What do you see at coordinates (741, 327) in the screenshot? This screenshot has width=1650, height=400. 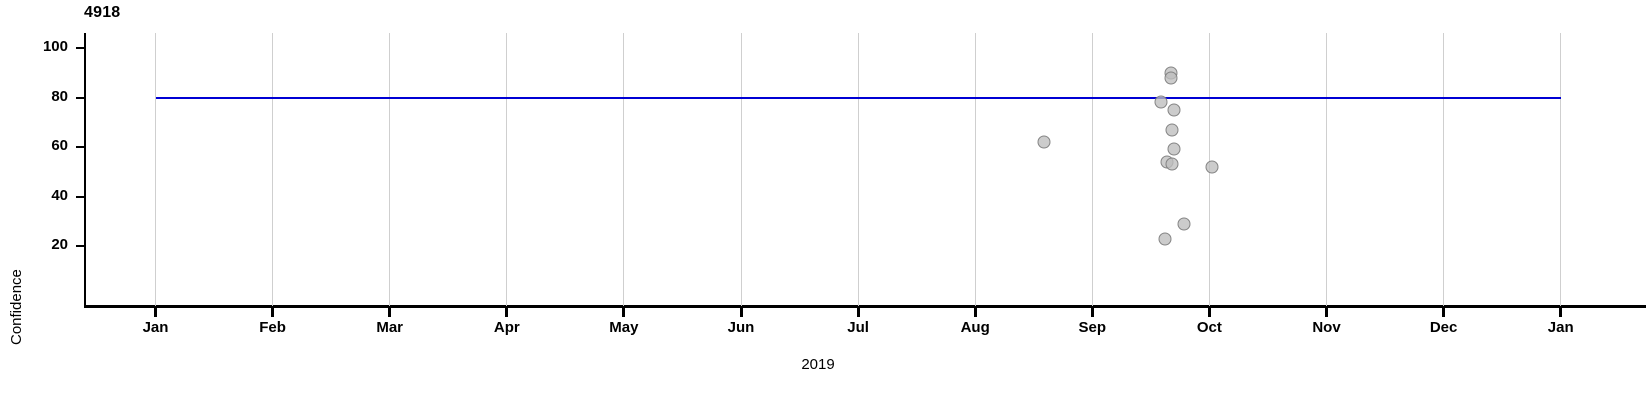 I see `x-tick-label-jun-5: Jun` at bounding box center [741, 327].